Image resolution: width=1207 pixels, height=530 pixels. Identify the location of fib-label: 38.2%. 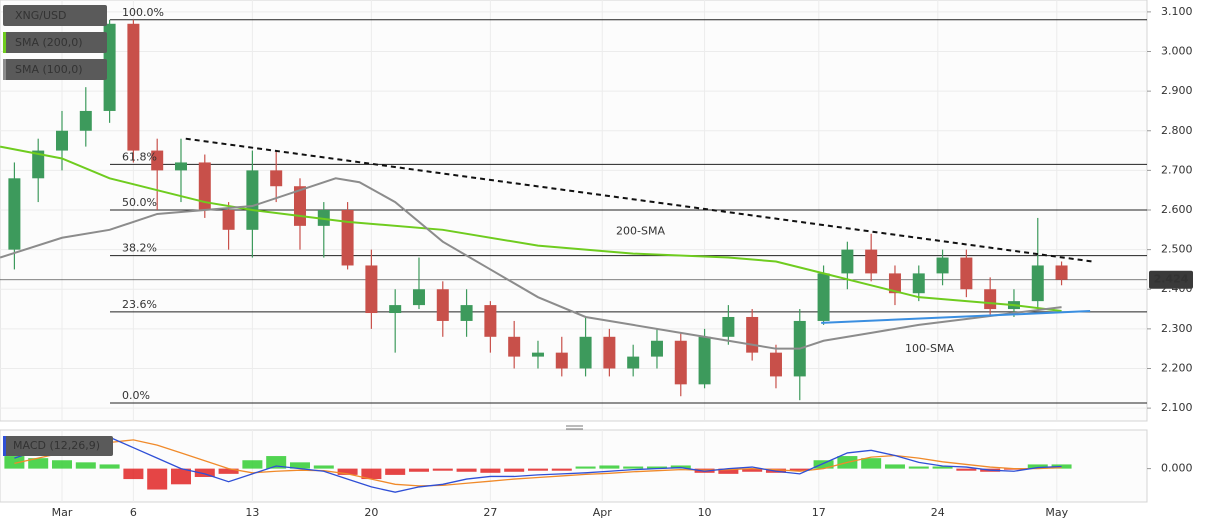
(139, 248).